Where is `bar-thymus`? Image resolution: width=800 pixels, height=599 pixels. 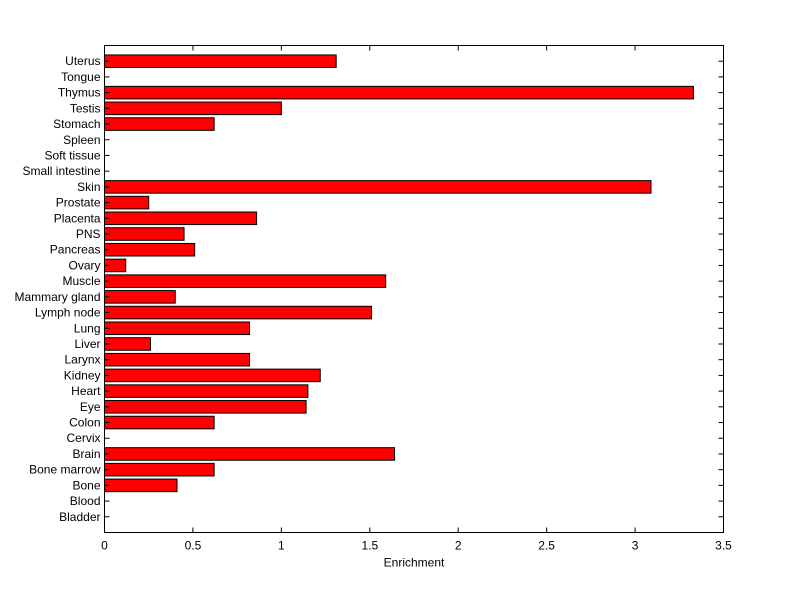 bar-thymus is located at coordinates (399, 92).